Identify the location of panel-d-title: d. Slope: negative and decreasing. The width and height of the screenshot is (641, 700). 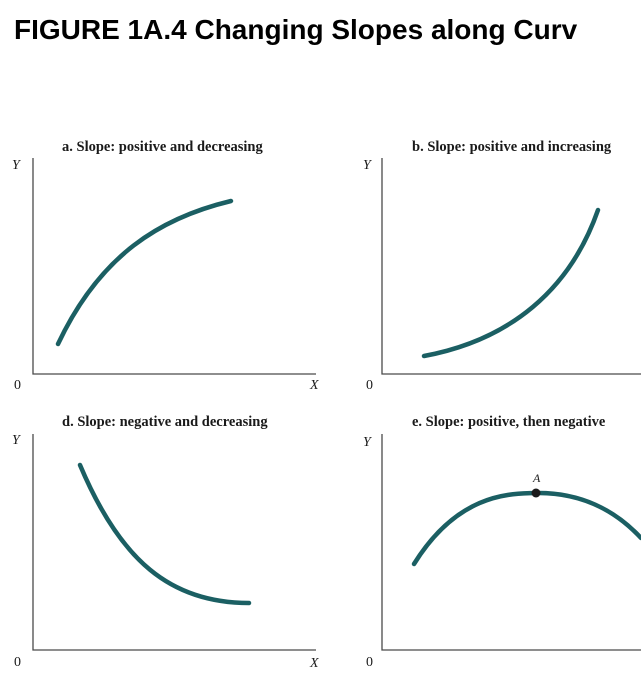
(165, 422).